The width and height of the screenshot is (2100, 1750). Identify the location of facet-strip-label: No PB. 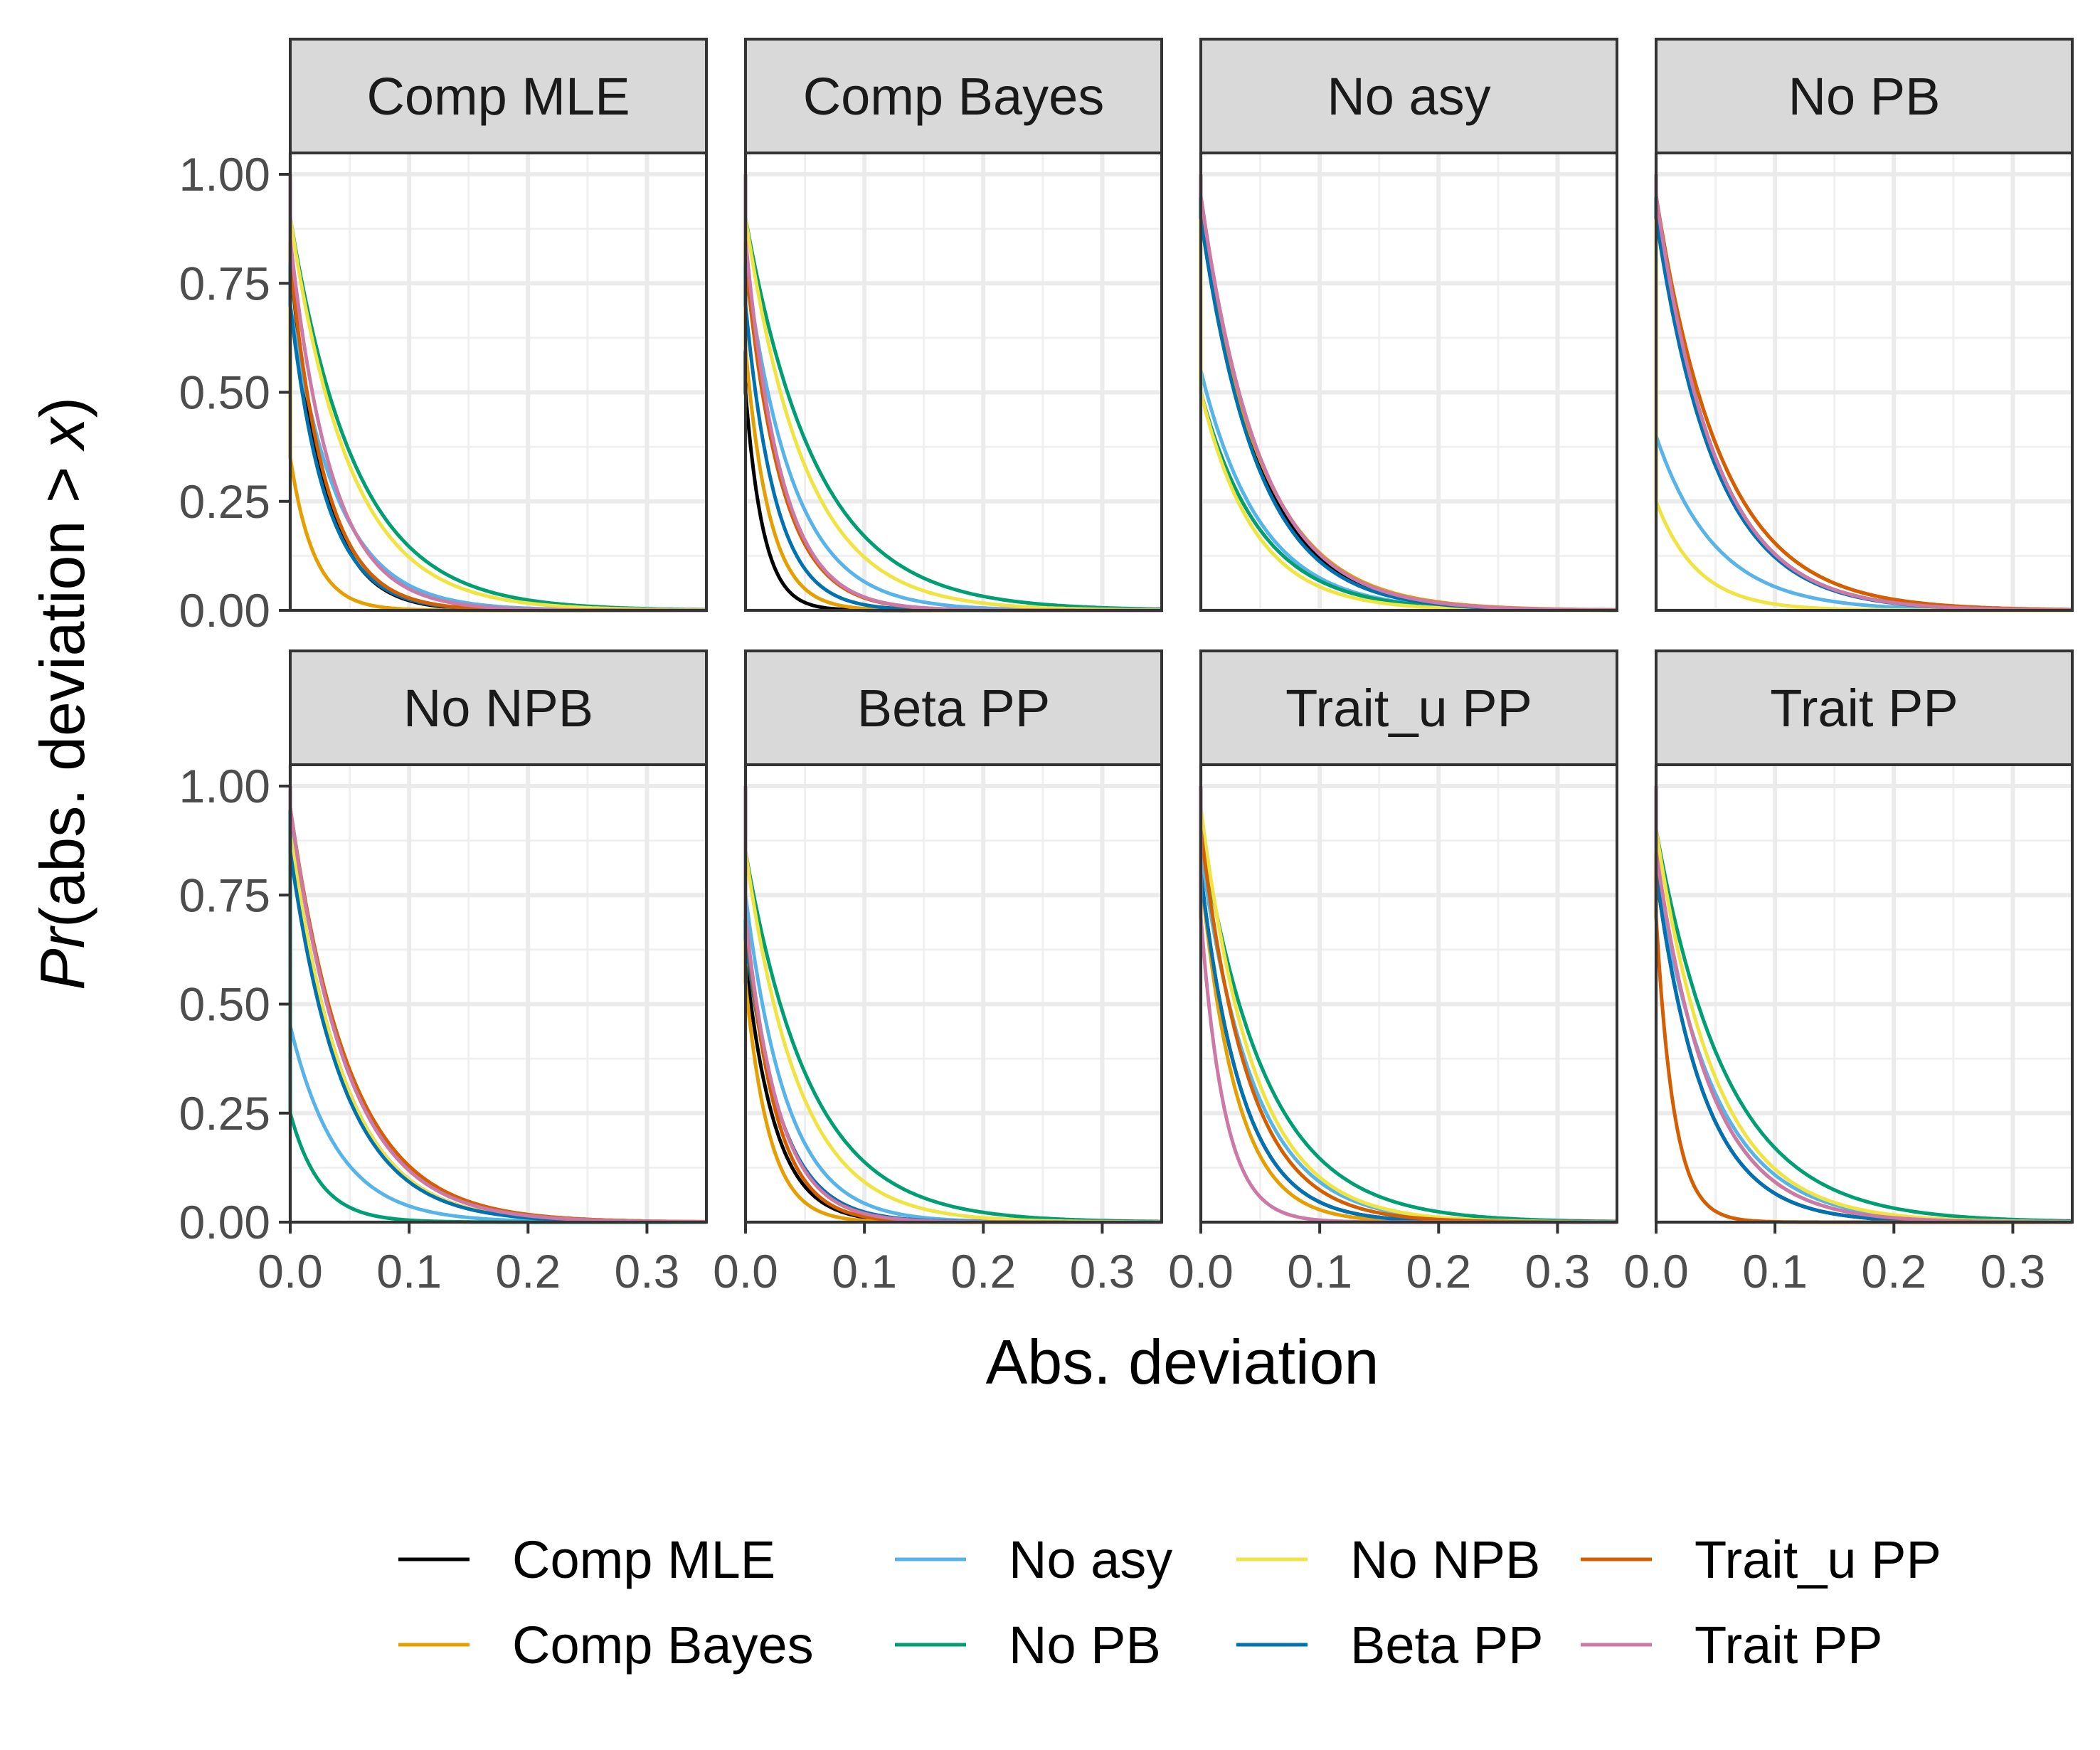
(1864, 96).